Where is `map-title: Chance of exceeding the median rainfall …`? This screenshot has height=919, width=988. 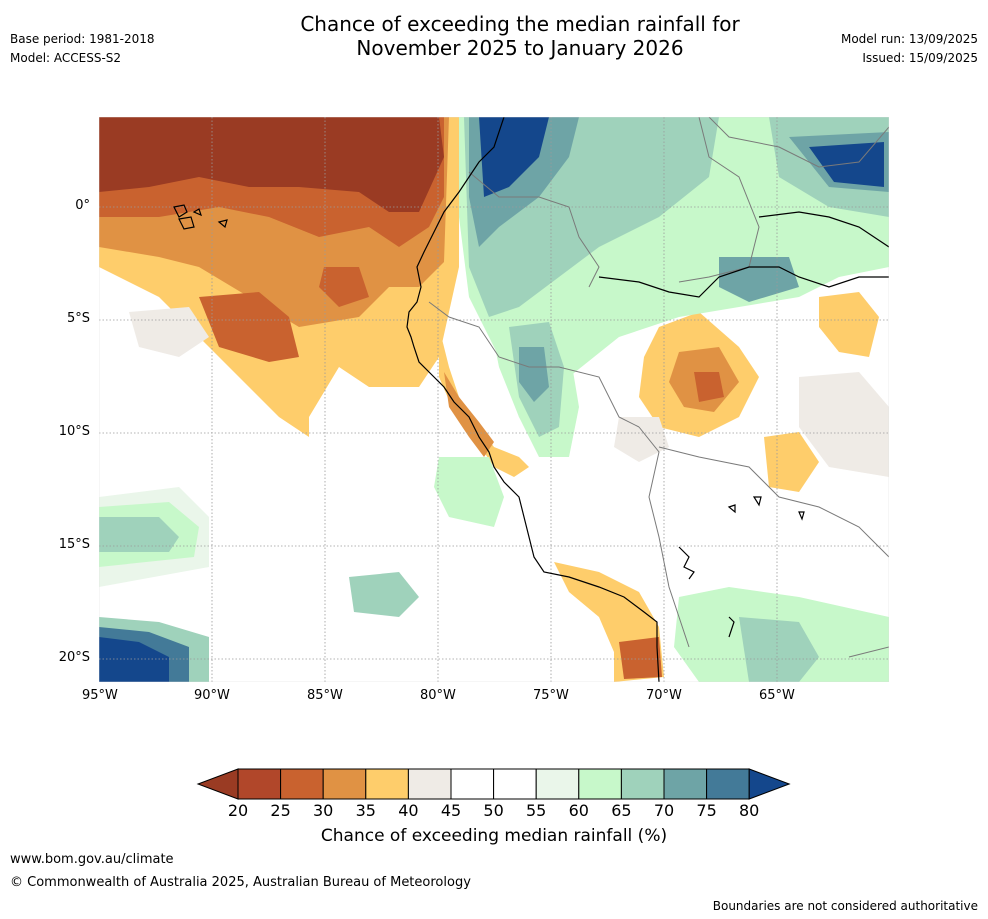
map-title: Chance of exceeding the median rainfall … is located at coordinates (494, 36).